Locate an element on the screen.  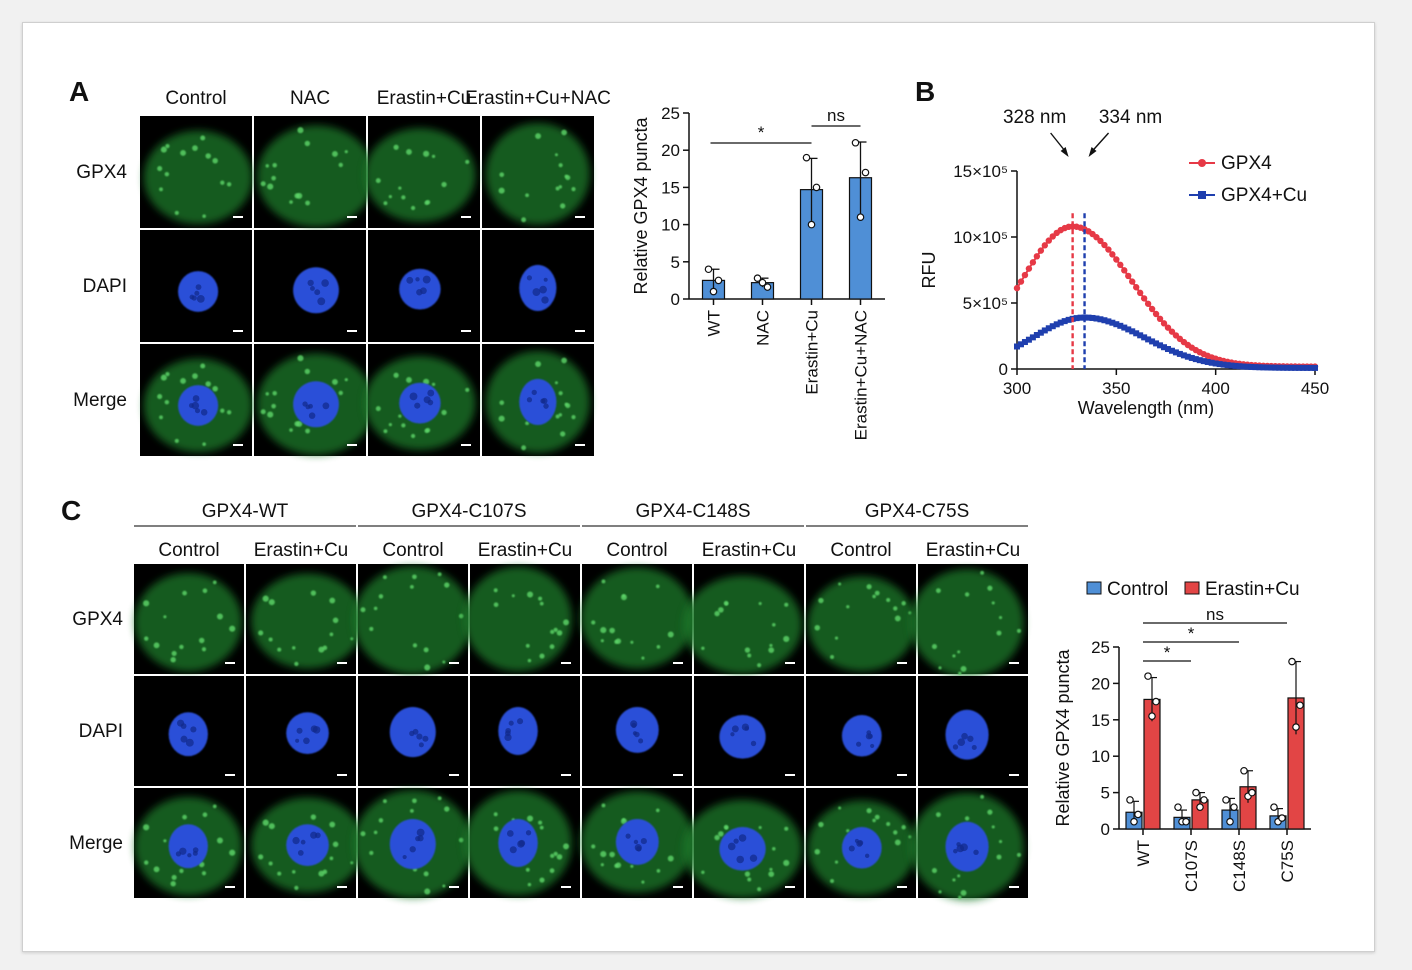
nucleus is located at coordinates (637, 730).